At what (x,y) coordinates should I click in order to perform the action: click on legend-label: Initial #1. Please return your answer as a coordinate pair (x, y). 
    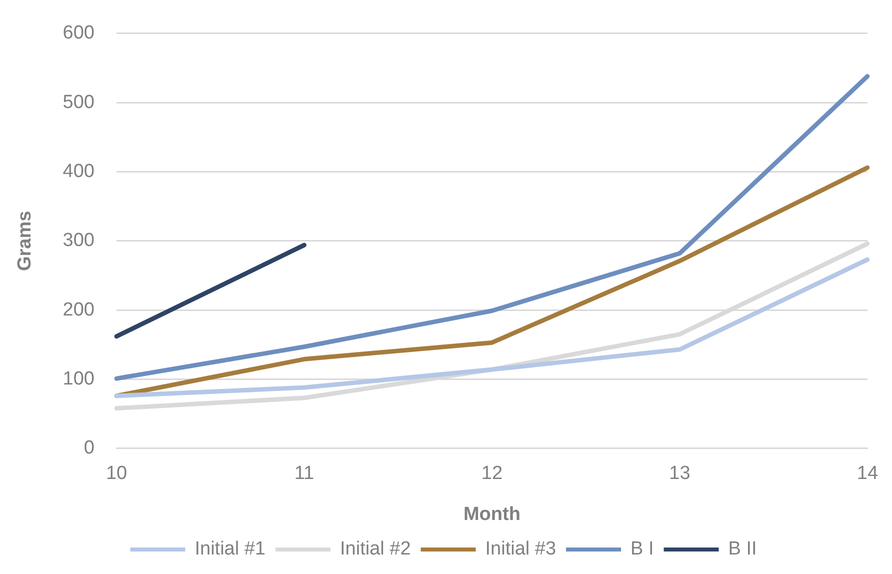
    Looking at the image, I should click on (230, 549).